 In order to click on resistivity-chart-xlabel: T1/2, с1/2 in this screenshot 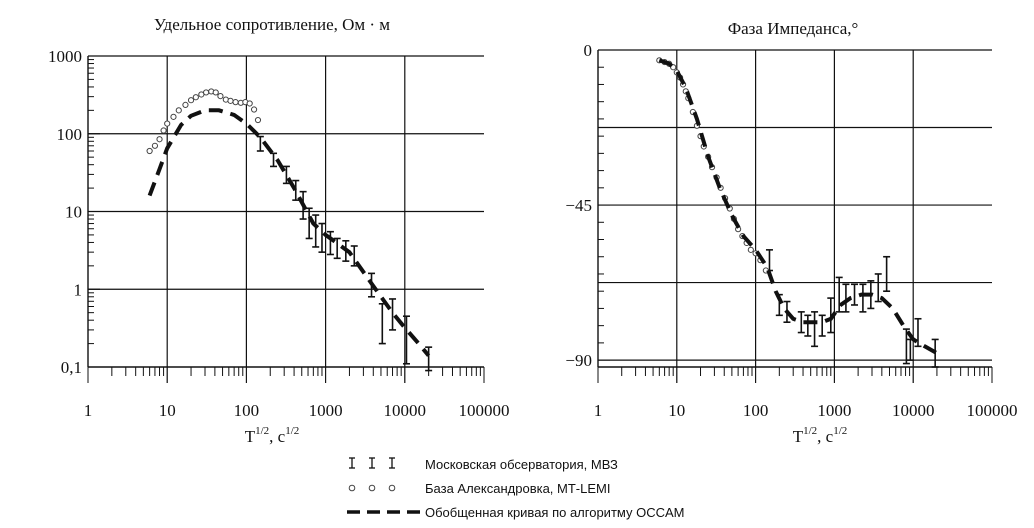, I will do `click(272, 435)`.